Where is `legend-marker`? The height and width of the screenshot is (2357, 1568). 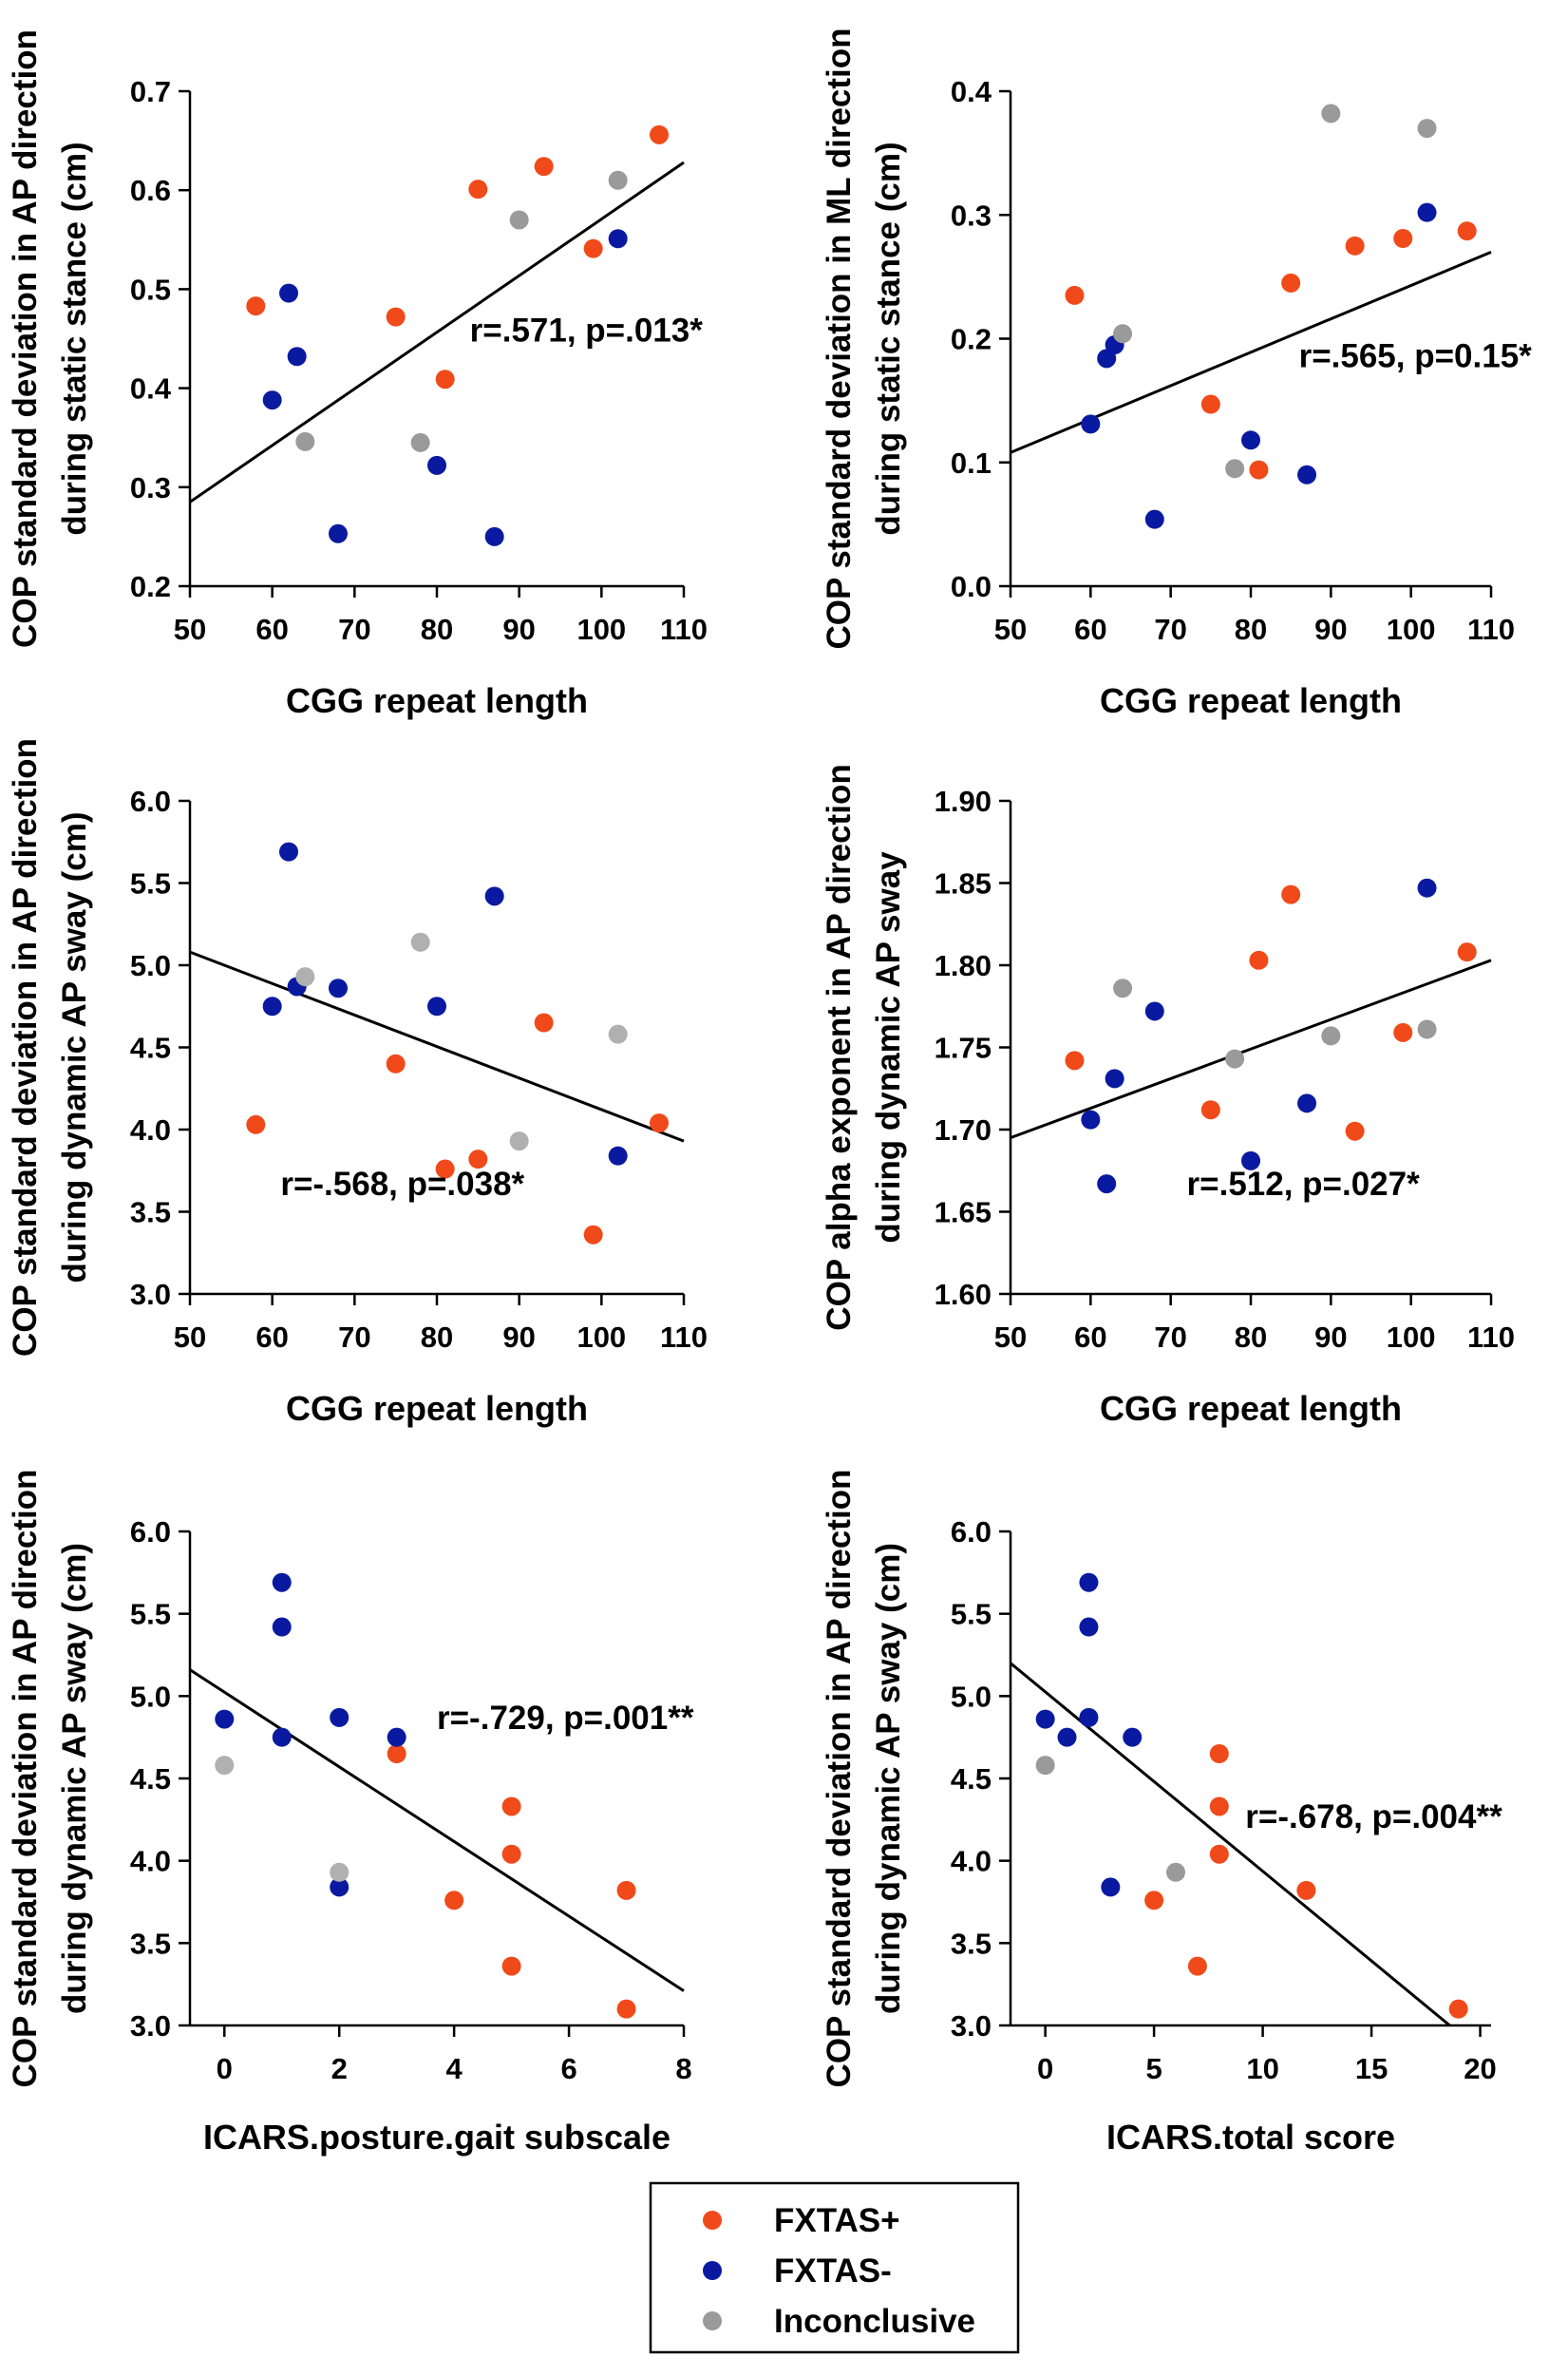 legend-marker is located at coordinates (712, 2220).